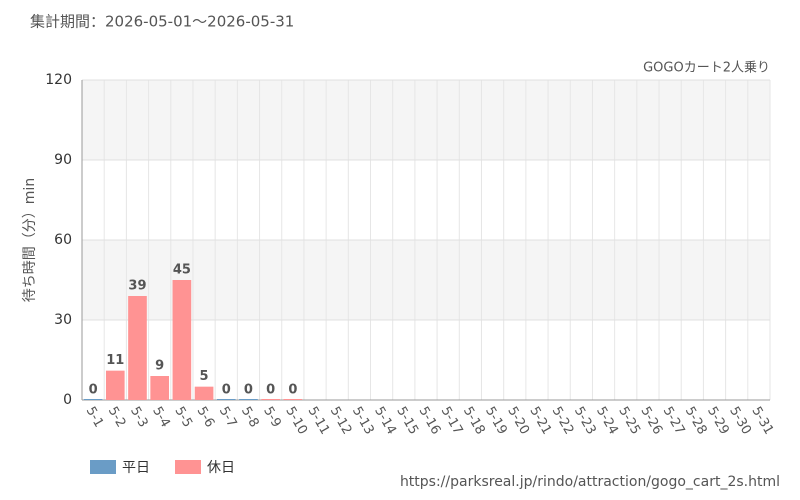 This screenshot has width=800, height=500. What do you see at coordinates (221, 468) in the screenshot?
I see `legend-label: 休日` at bounding box center [221, 468].